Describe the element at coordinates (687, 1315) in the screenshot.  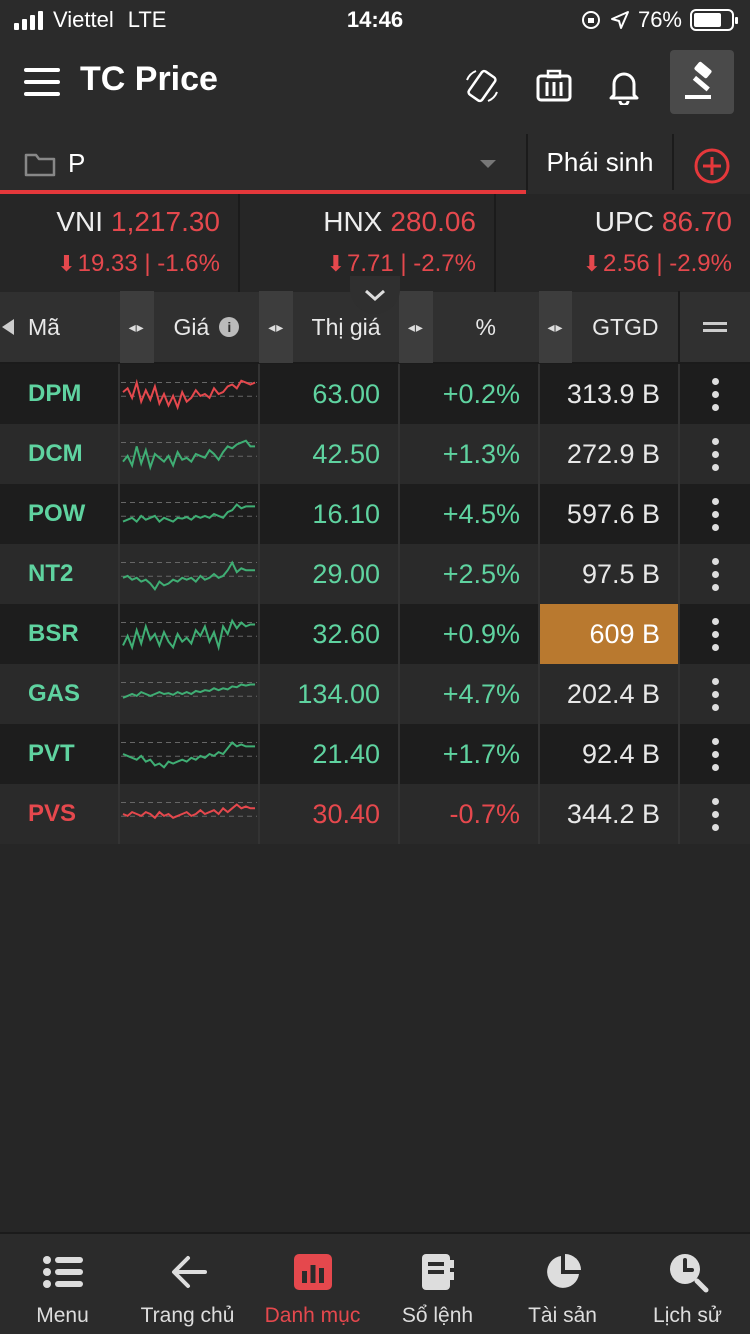
I see `nav-label: Lịch sử` at that location.